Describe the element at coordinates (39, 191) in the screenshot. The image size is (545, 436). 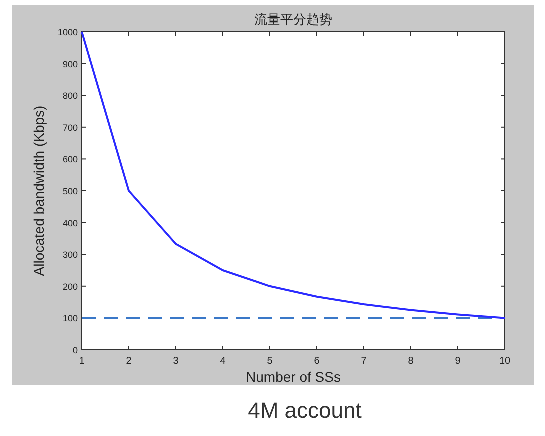
I see `y-axis-title: Allocated bandwidth (Kbps)` at that location.